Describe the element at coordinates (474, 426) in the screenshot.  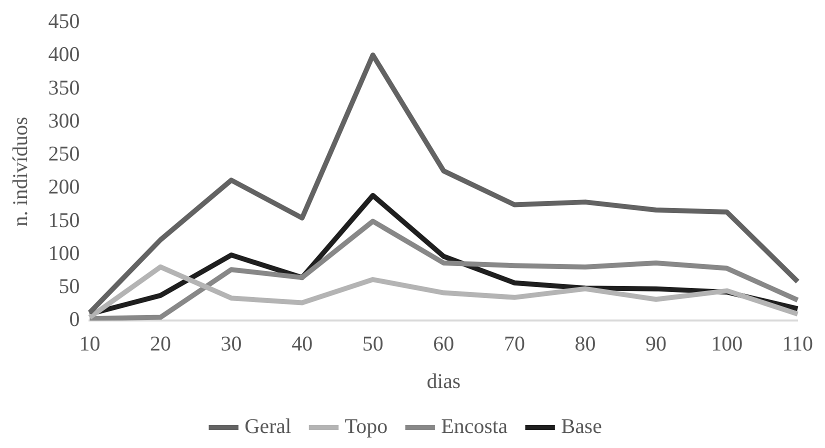
I see `legend-label: Encosta` at that location.